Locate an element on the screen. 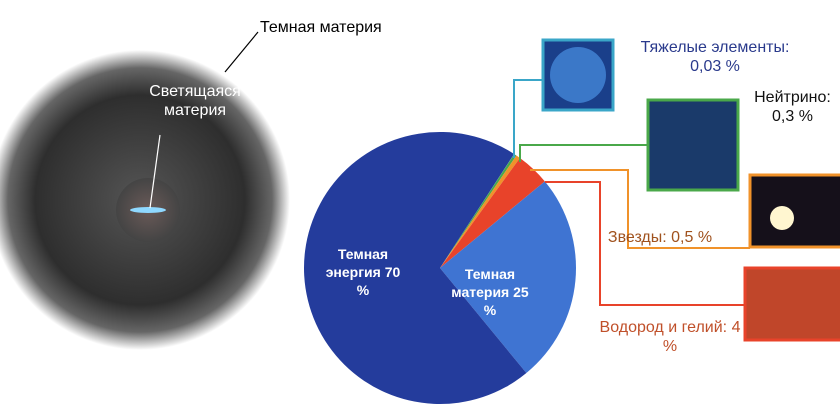  slice-label: Темная материя 25 % is located at coordinates (490, 292).